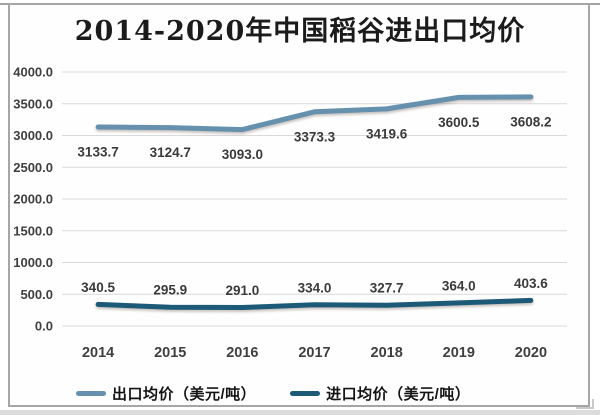 This screenshot has width=600, height=415. What do you see at coordinates (585, 404) in the screenshot?
I see `screen-corner-artifact` at bounding box center [585, 404].